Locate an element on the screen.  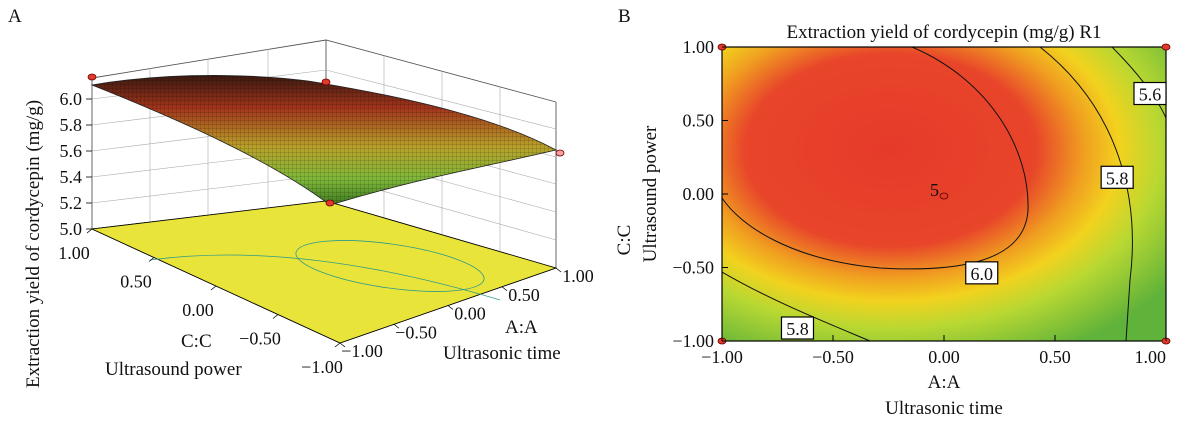
z-tick-label: 5.6 is located at coordinates (71, 151).